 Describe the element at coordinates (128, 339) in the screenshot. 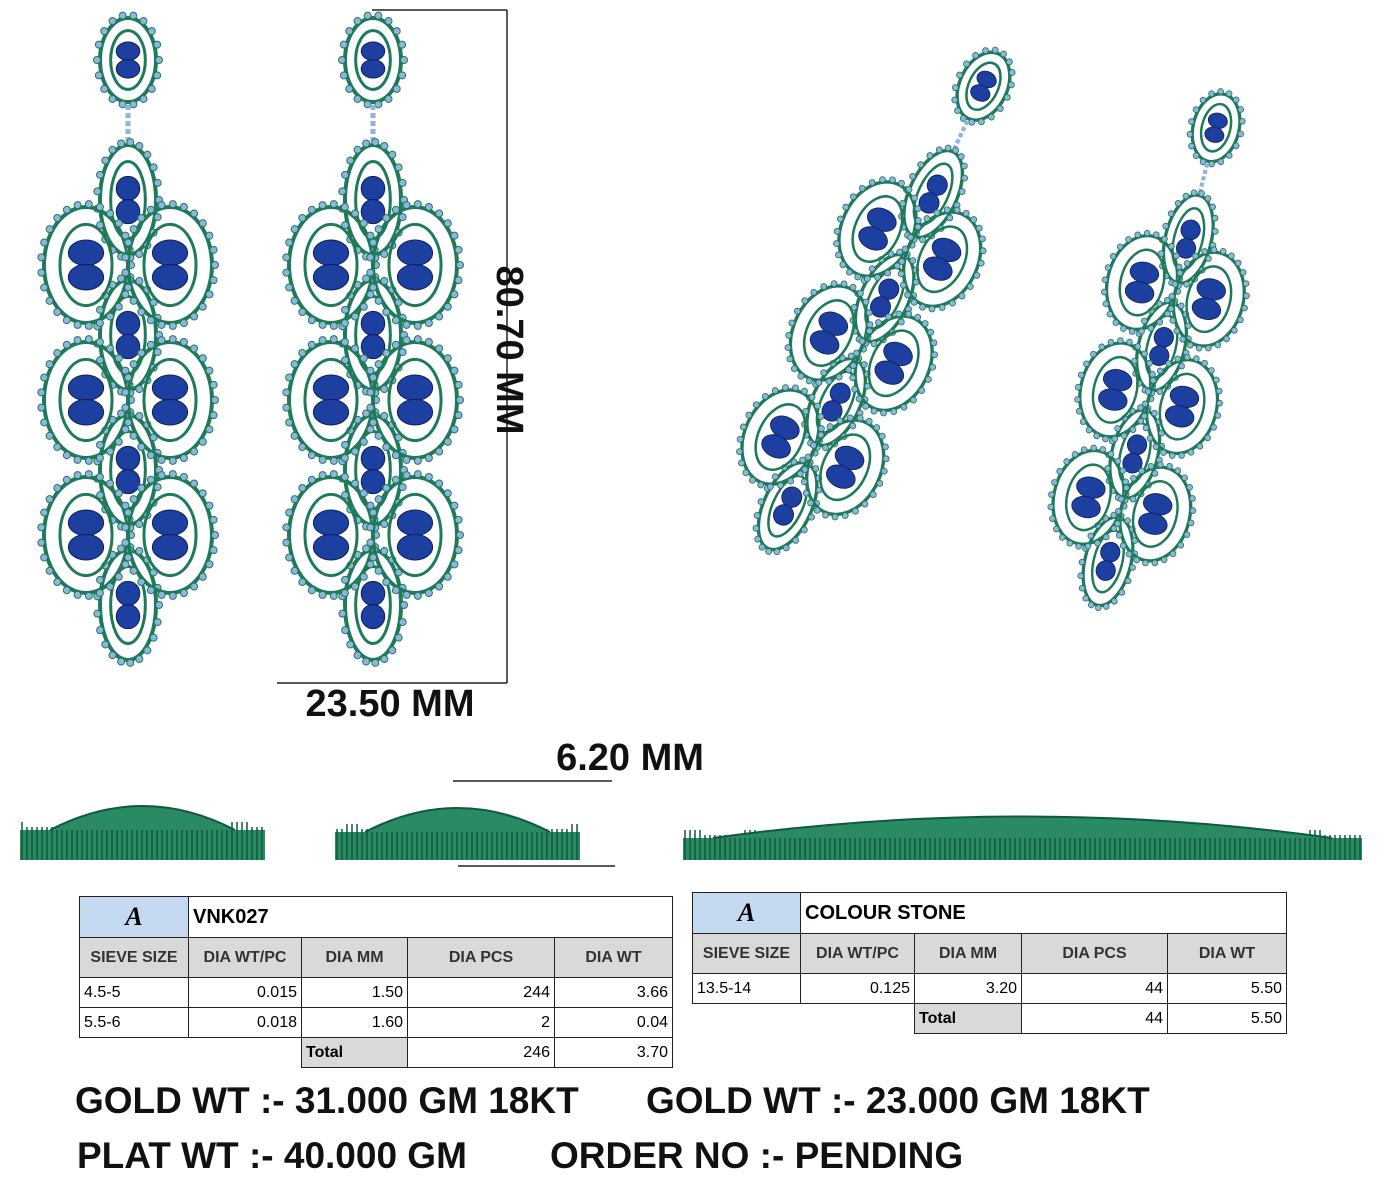

I see `earring-front` at that location.